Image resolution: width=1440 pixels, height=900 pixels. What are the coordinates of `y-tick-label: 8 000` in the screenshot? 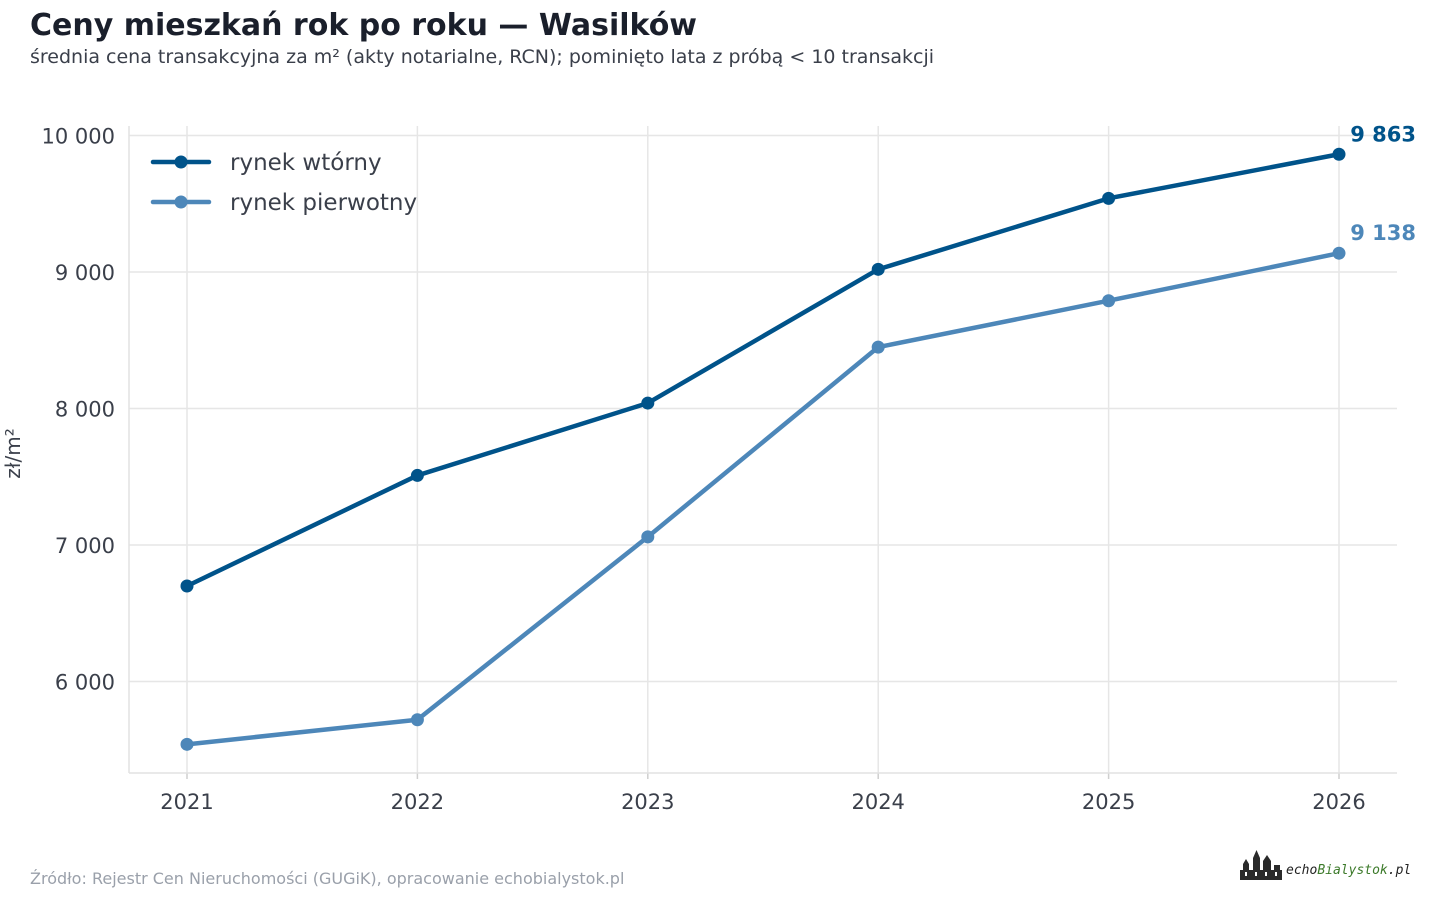 It's located at (85, 410).